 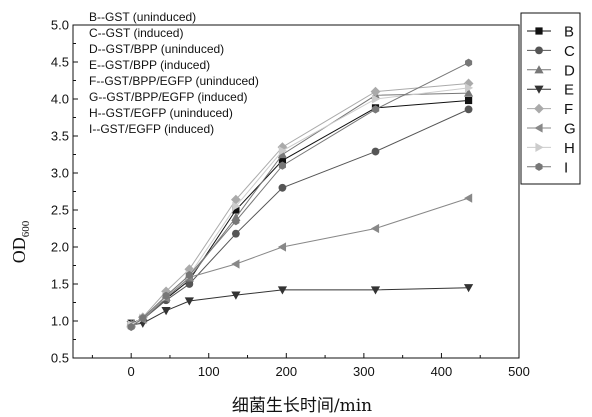 What do you see at coordinates (26, 228) in the screenshot?
I see `y-axis-label-subscript: 600` at bounding box center [26, 228].